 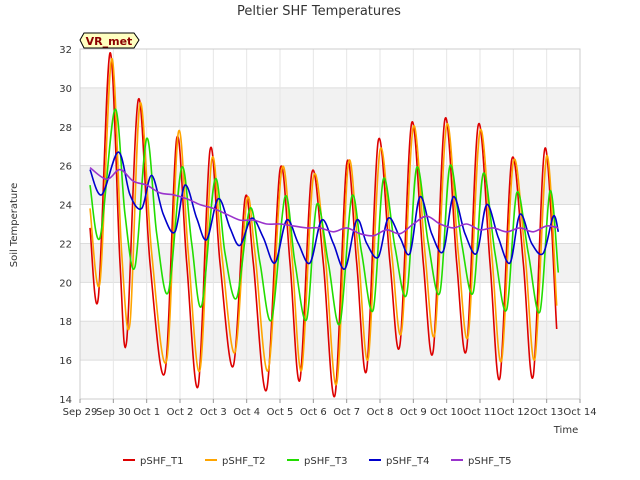 I want to click on y-tick-label: 22, so click(x=65, y=244).